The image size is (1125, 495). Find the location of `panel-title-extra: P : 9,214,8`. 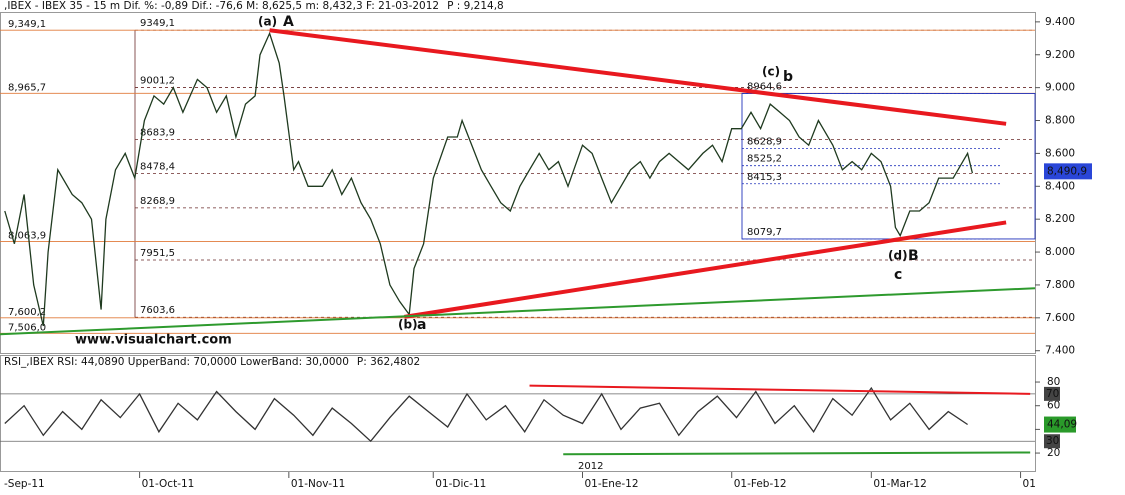

panel-title-extra: P : 9,214,8 is located at coordinates (475, 6).